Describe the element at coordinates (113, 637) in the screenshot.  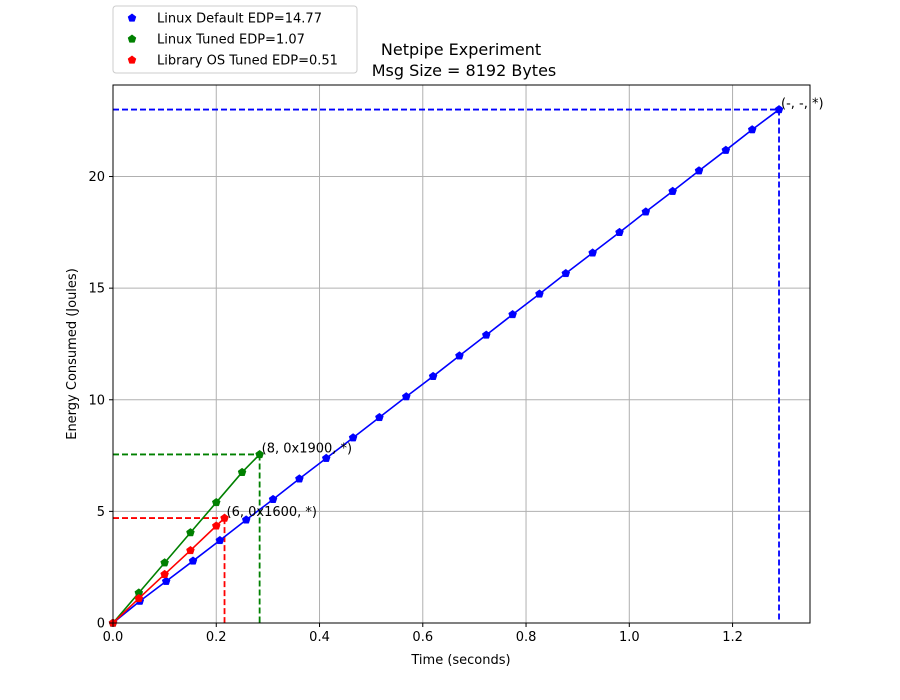
I see `x-tick-label: 0.0` at that location.